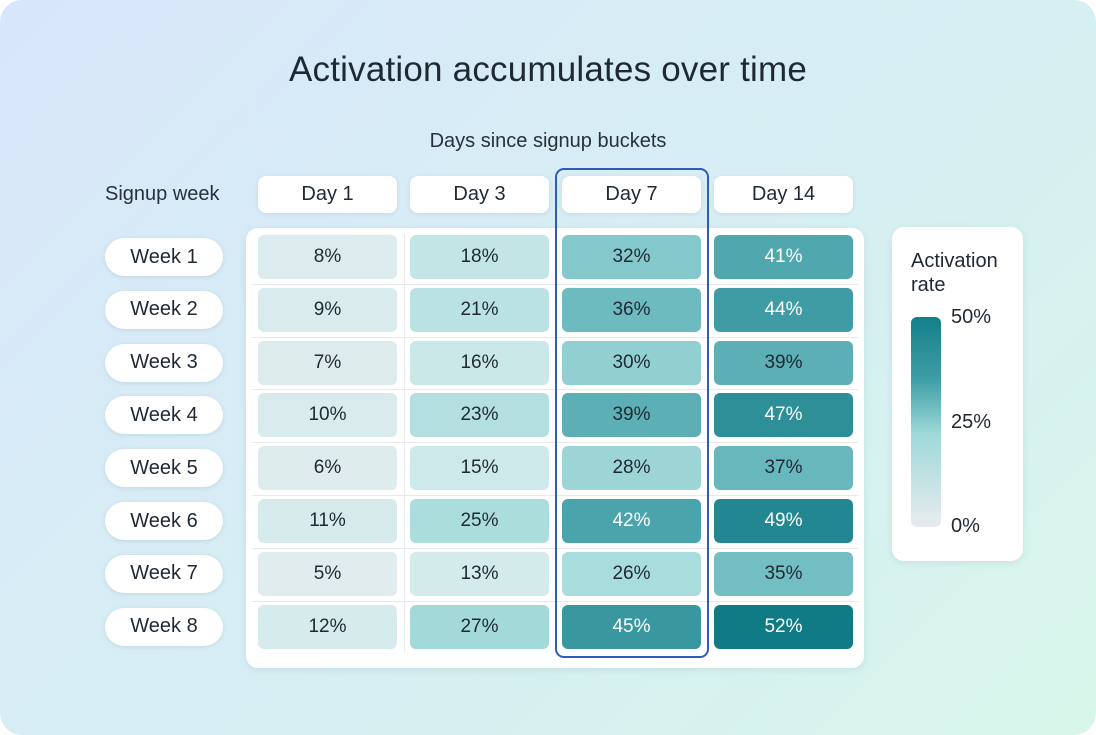 This screenshot has height=735, width=1096. What do you see at coordinates (164, 362) in the screenshot?
I see `row-label-week-3: Week 3` at bounding box center [164, 362].